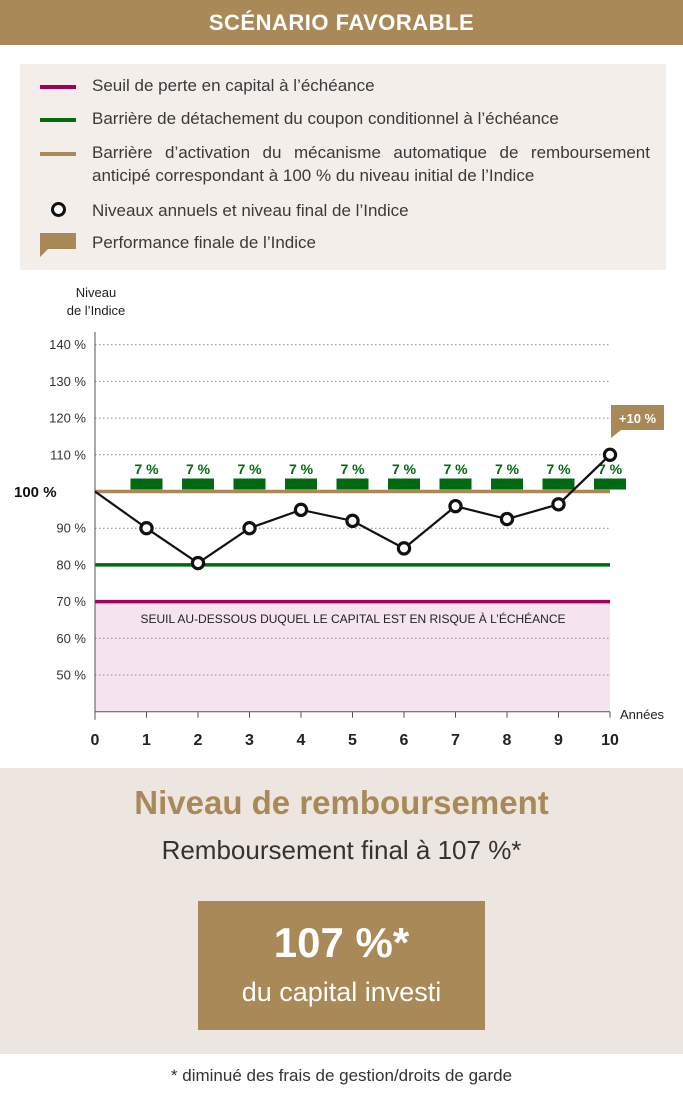 The height and width of the screenshot is (1098, 683). I want to click on scenario-header: SCÉNARIO FAVORABLE, so click(341, 22).